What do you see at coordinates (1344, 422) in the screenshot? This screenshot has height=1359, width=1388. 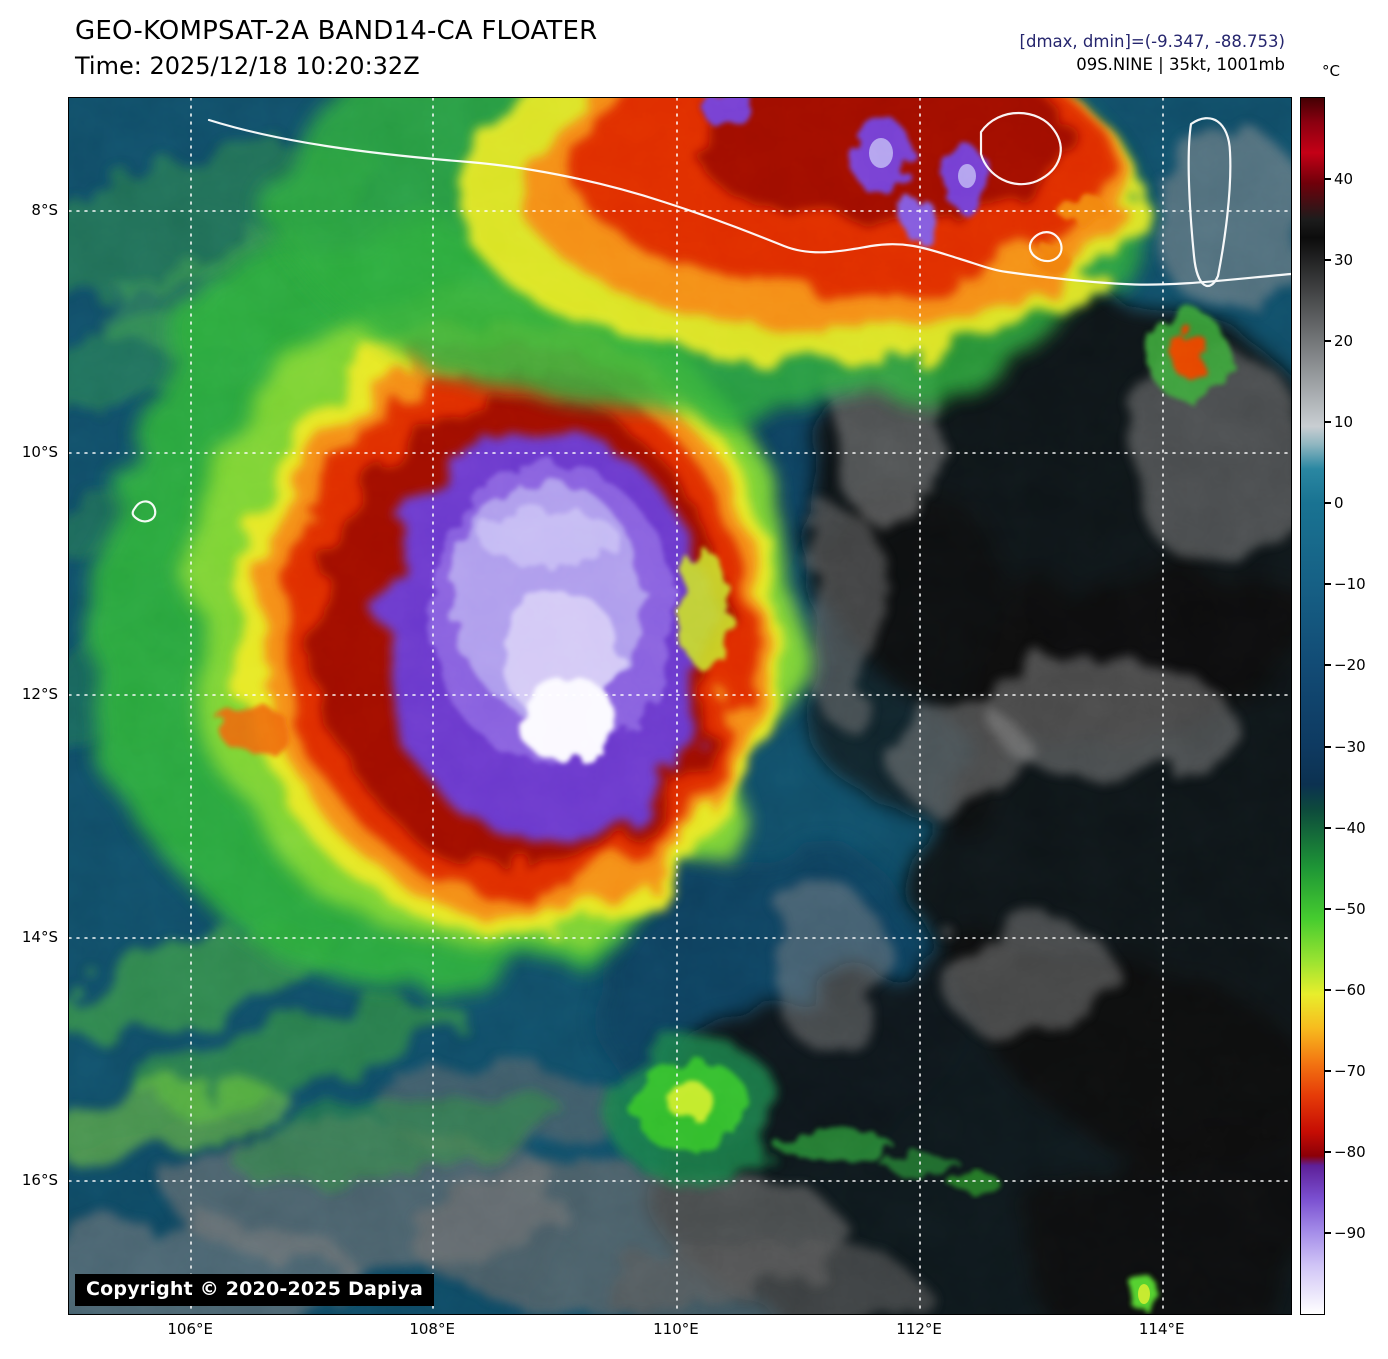 I see `colorbar-tick-label: 10` at bounding box center [1344, 422].